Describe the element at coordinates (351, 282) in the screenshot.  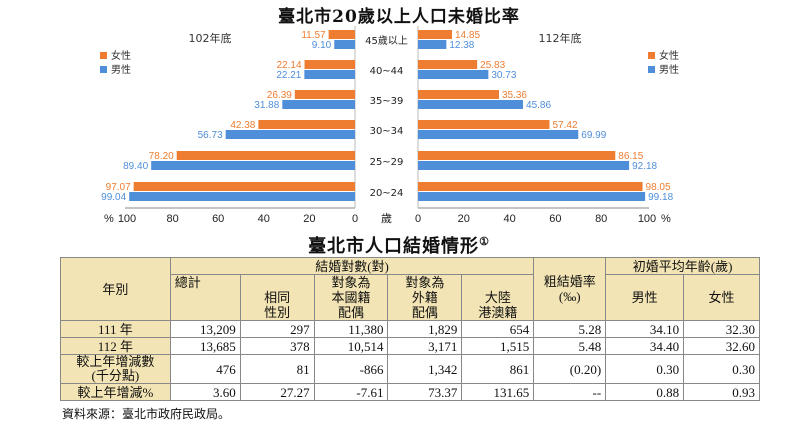
I see `header-domestic-line1: 對象為` at that location.